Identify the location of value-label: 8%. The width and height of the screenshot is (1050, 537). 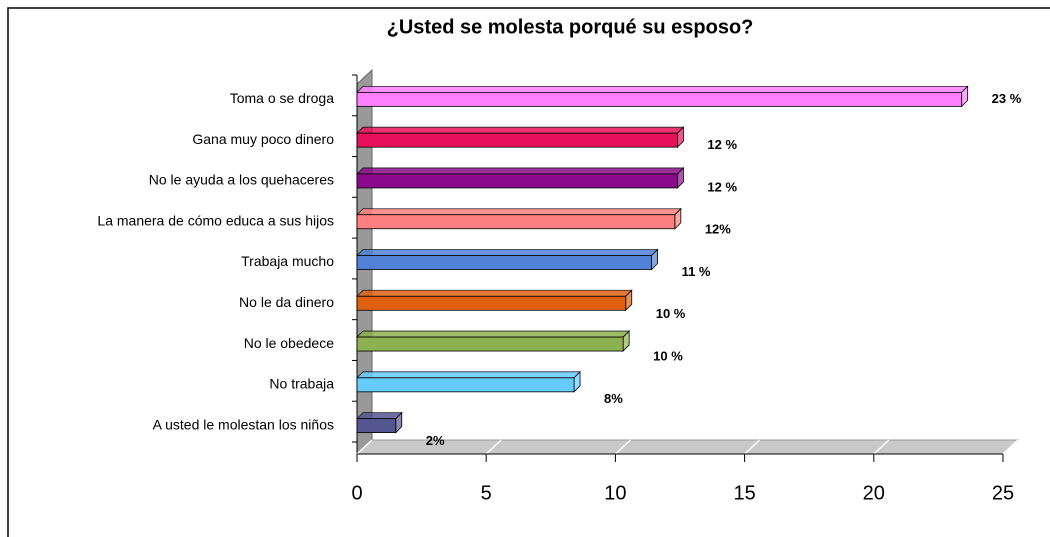
(613, 398).